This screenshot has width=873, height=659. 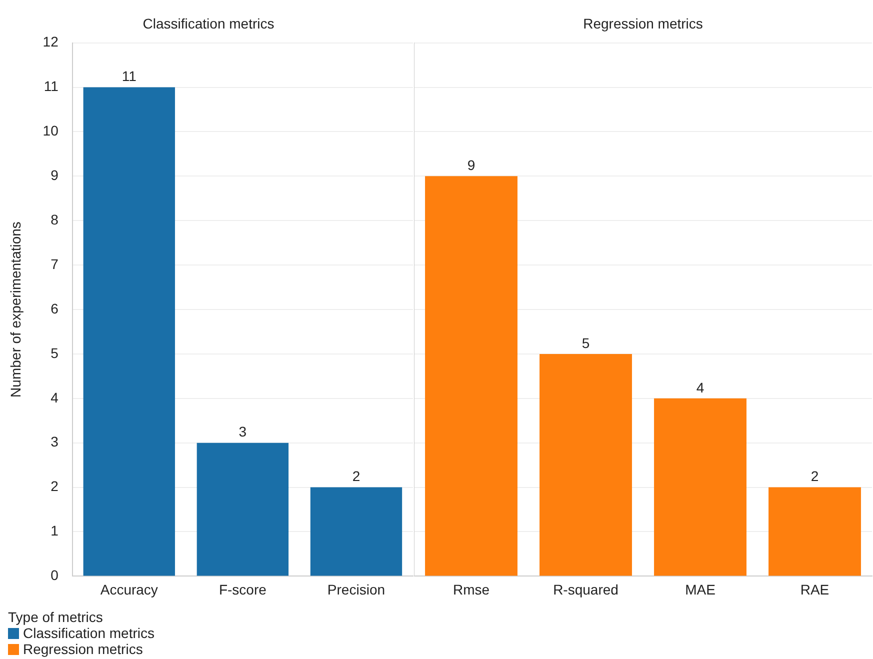 What do you see at coordinates (585, 589) in the screenshot?
I see `x-tick-label: R-squared` at bounding box center [585, 589].